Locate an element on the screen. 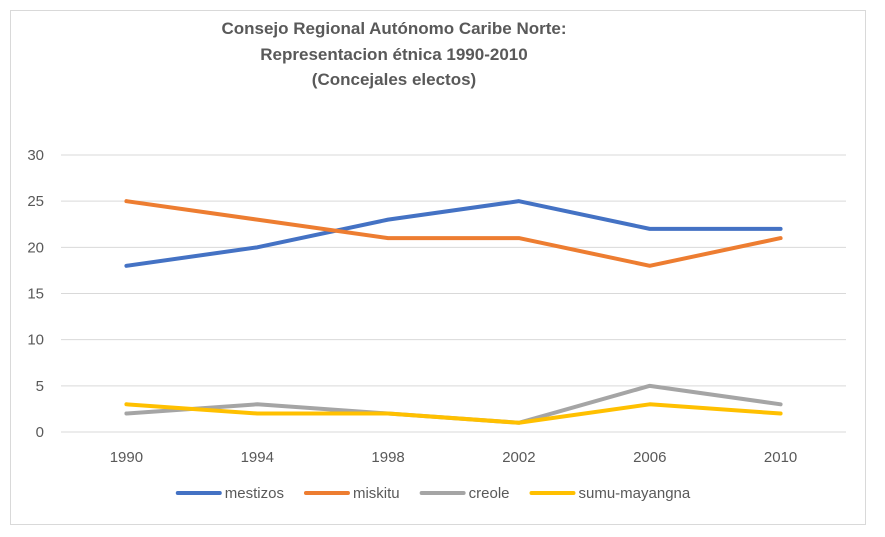 This screenshot has width=885, height=537. y-tick-label: 30 is located at coordinates (35, 155).